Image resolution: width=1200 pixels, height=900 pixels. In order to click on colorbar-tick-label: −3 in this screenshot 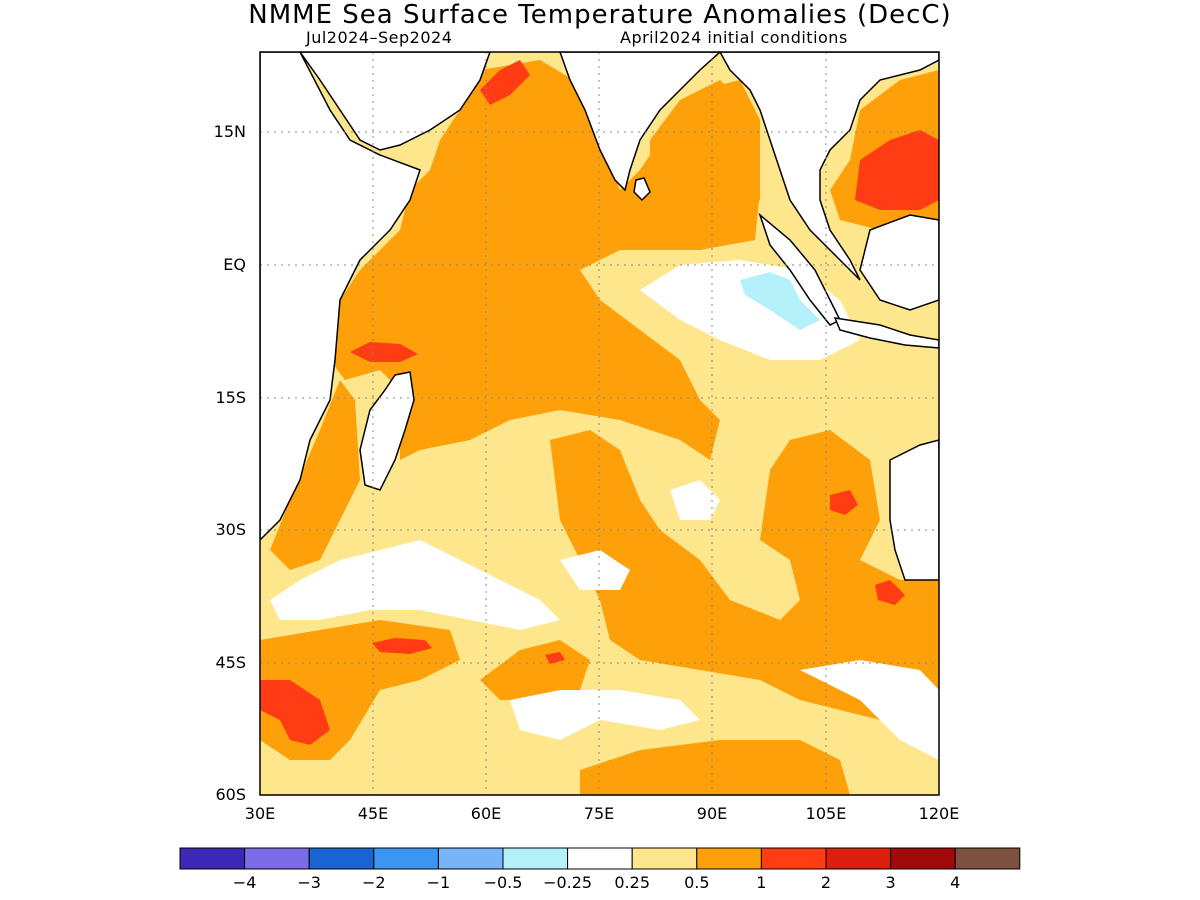, I will do `click(309, 882)`.